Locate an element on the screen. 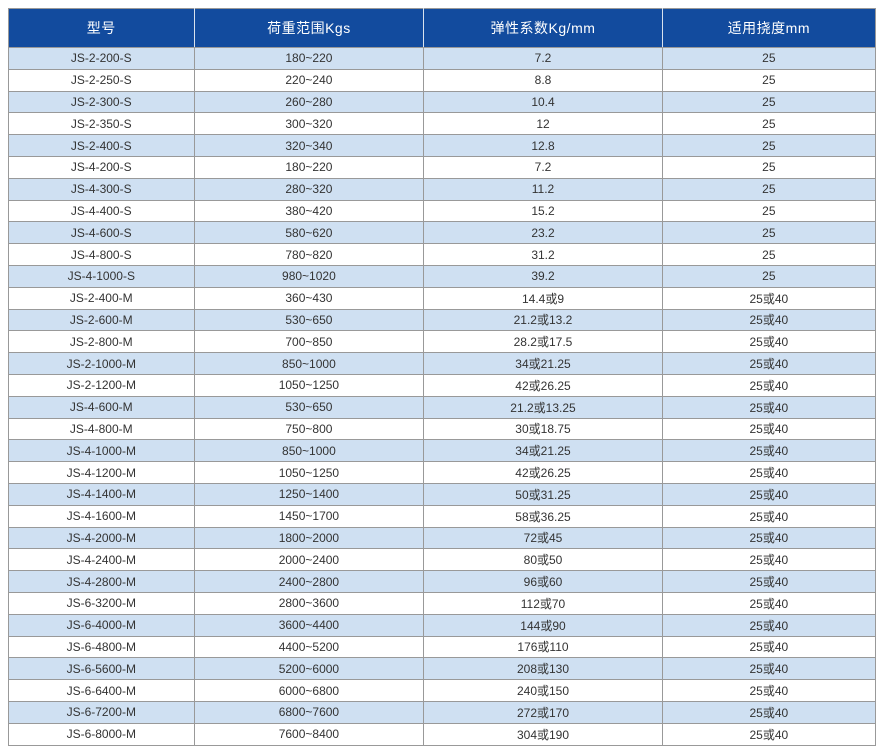  table-cell: JS-4-400-S is located at coordinates (101, 211).